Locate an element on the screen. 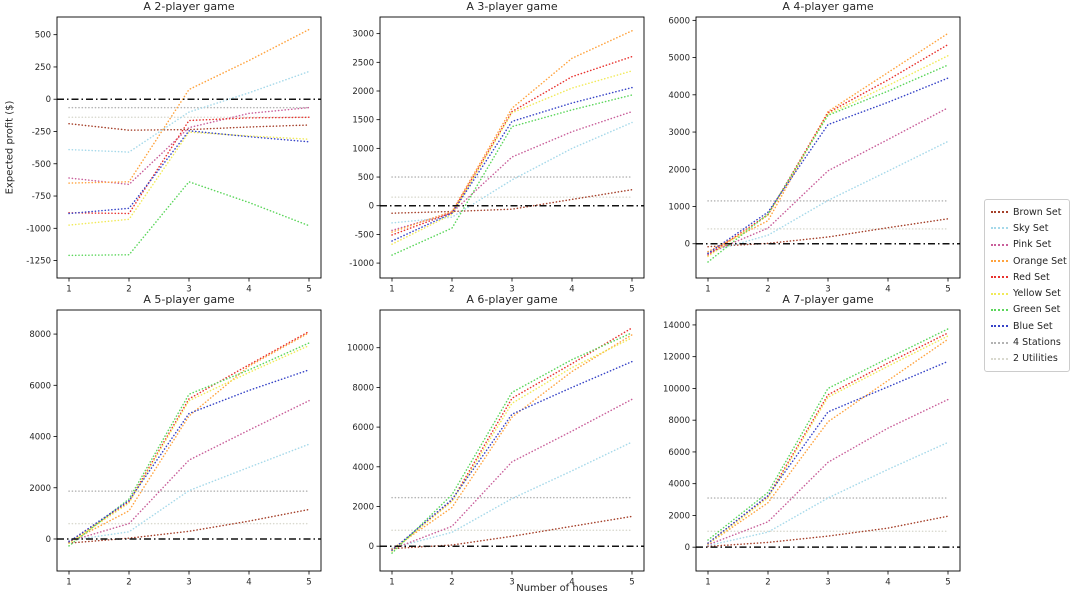  legend-swatch-brown-set is located at coordinates (999, 212).